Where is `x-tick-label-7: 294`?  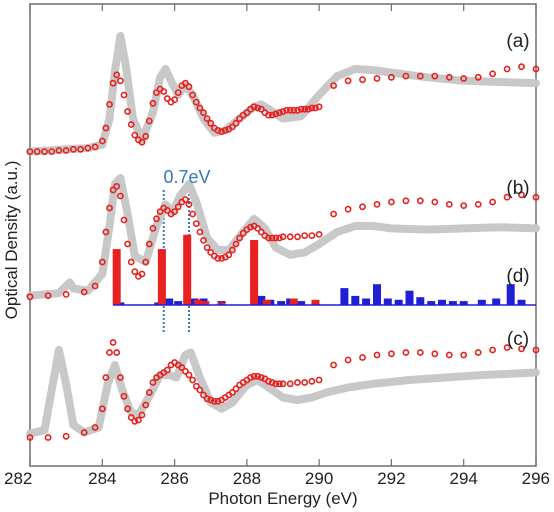 x-tick-label-7: 294 is located at coordinates (464, 478).